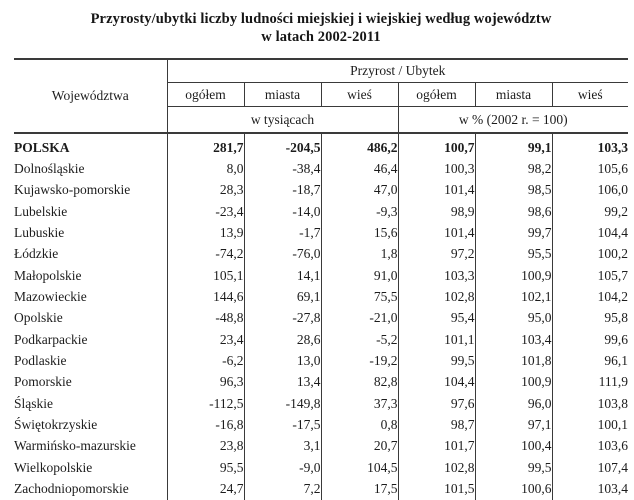  Describe the element at coordinates (590, 318) in the screenshot. I see `value-cell: 95,8` at that location.